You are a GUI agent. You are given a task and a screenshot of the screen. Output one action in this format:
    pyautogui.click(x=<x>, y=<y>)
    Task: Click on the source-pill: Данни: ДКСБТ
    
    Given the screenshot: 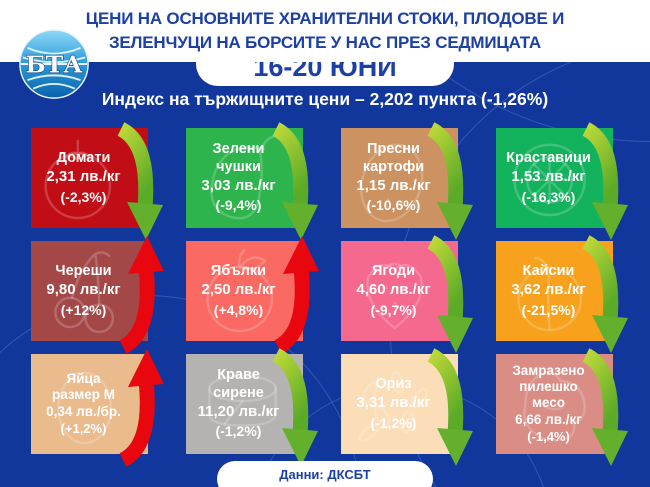 What is the action you would take?
    pyautogui.click(x=325, y=474)
    